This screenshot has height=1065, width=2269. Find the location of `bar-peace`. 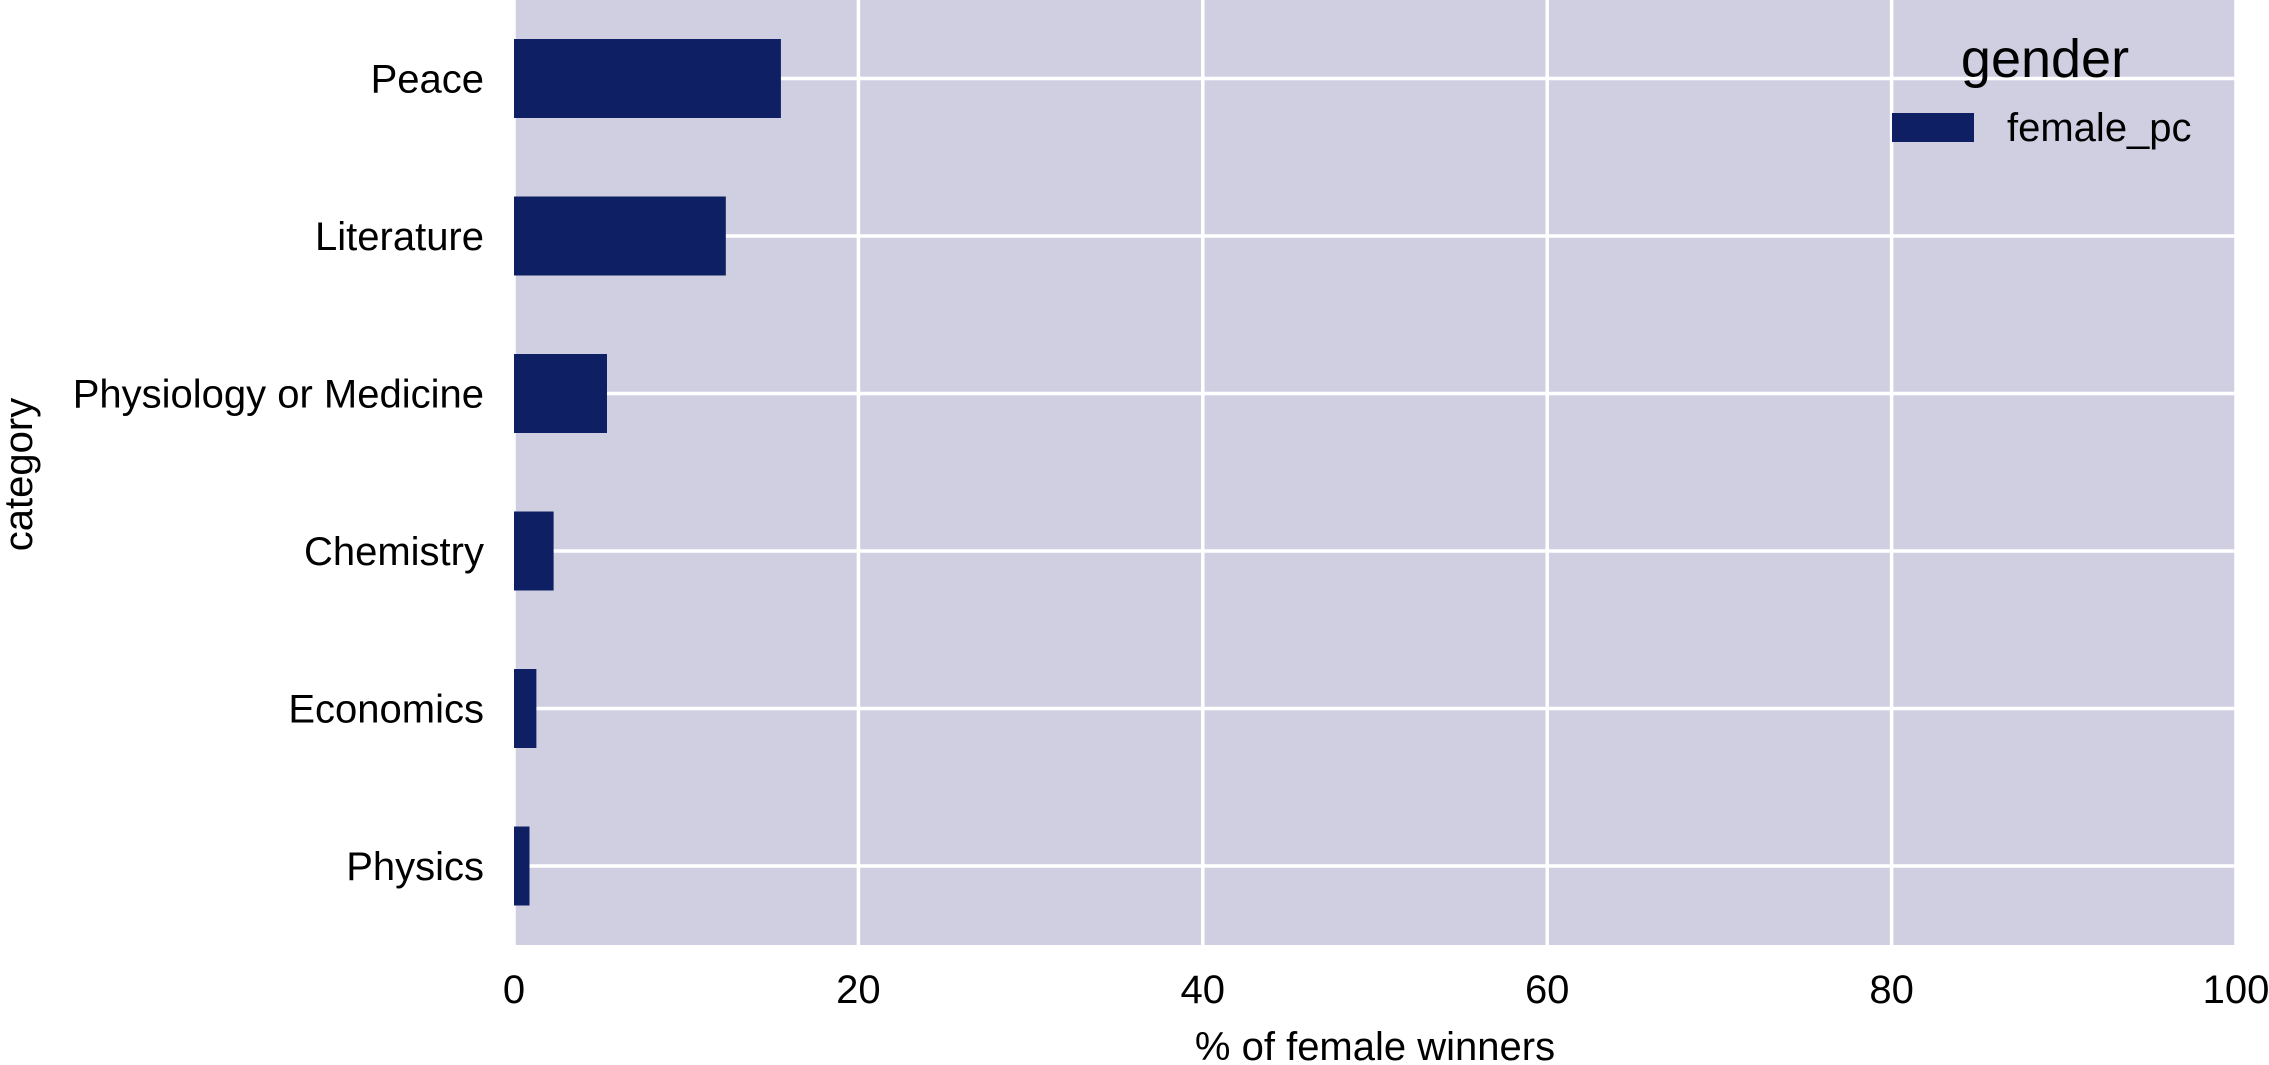

bar-peace is located at coordinates (647, 78).